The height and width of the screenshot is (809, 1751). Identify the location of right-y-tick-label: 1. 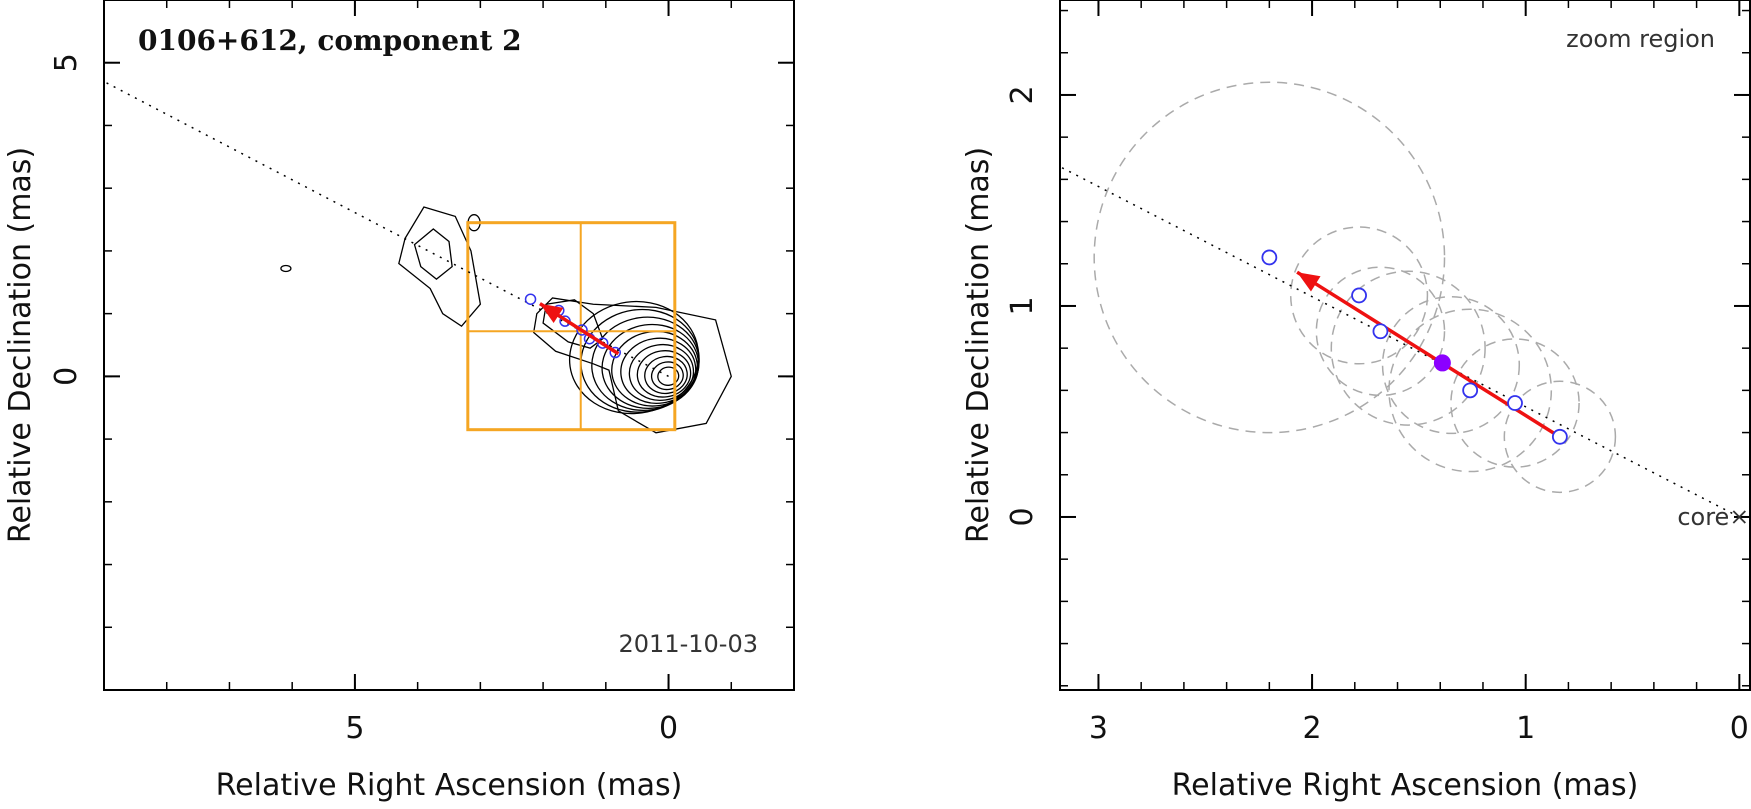
(1022, 305).